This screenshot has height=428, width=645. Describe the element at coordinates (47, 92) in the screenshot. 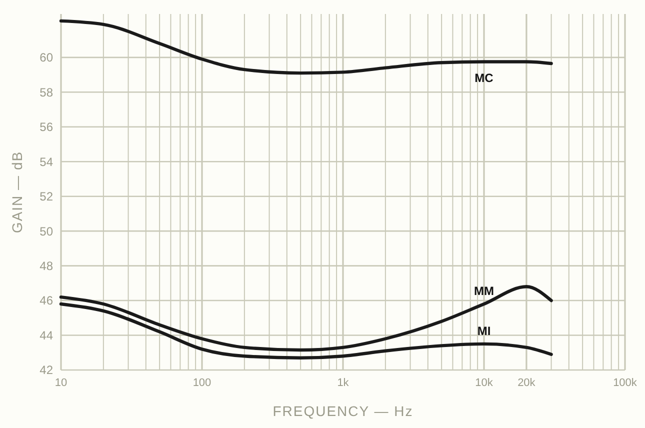

I see `y-tick-label: 58` at that location.